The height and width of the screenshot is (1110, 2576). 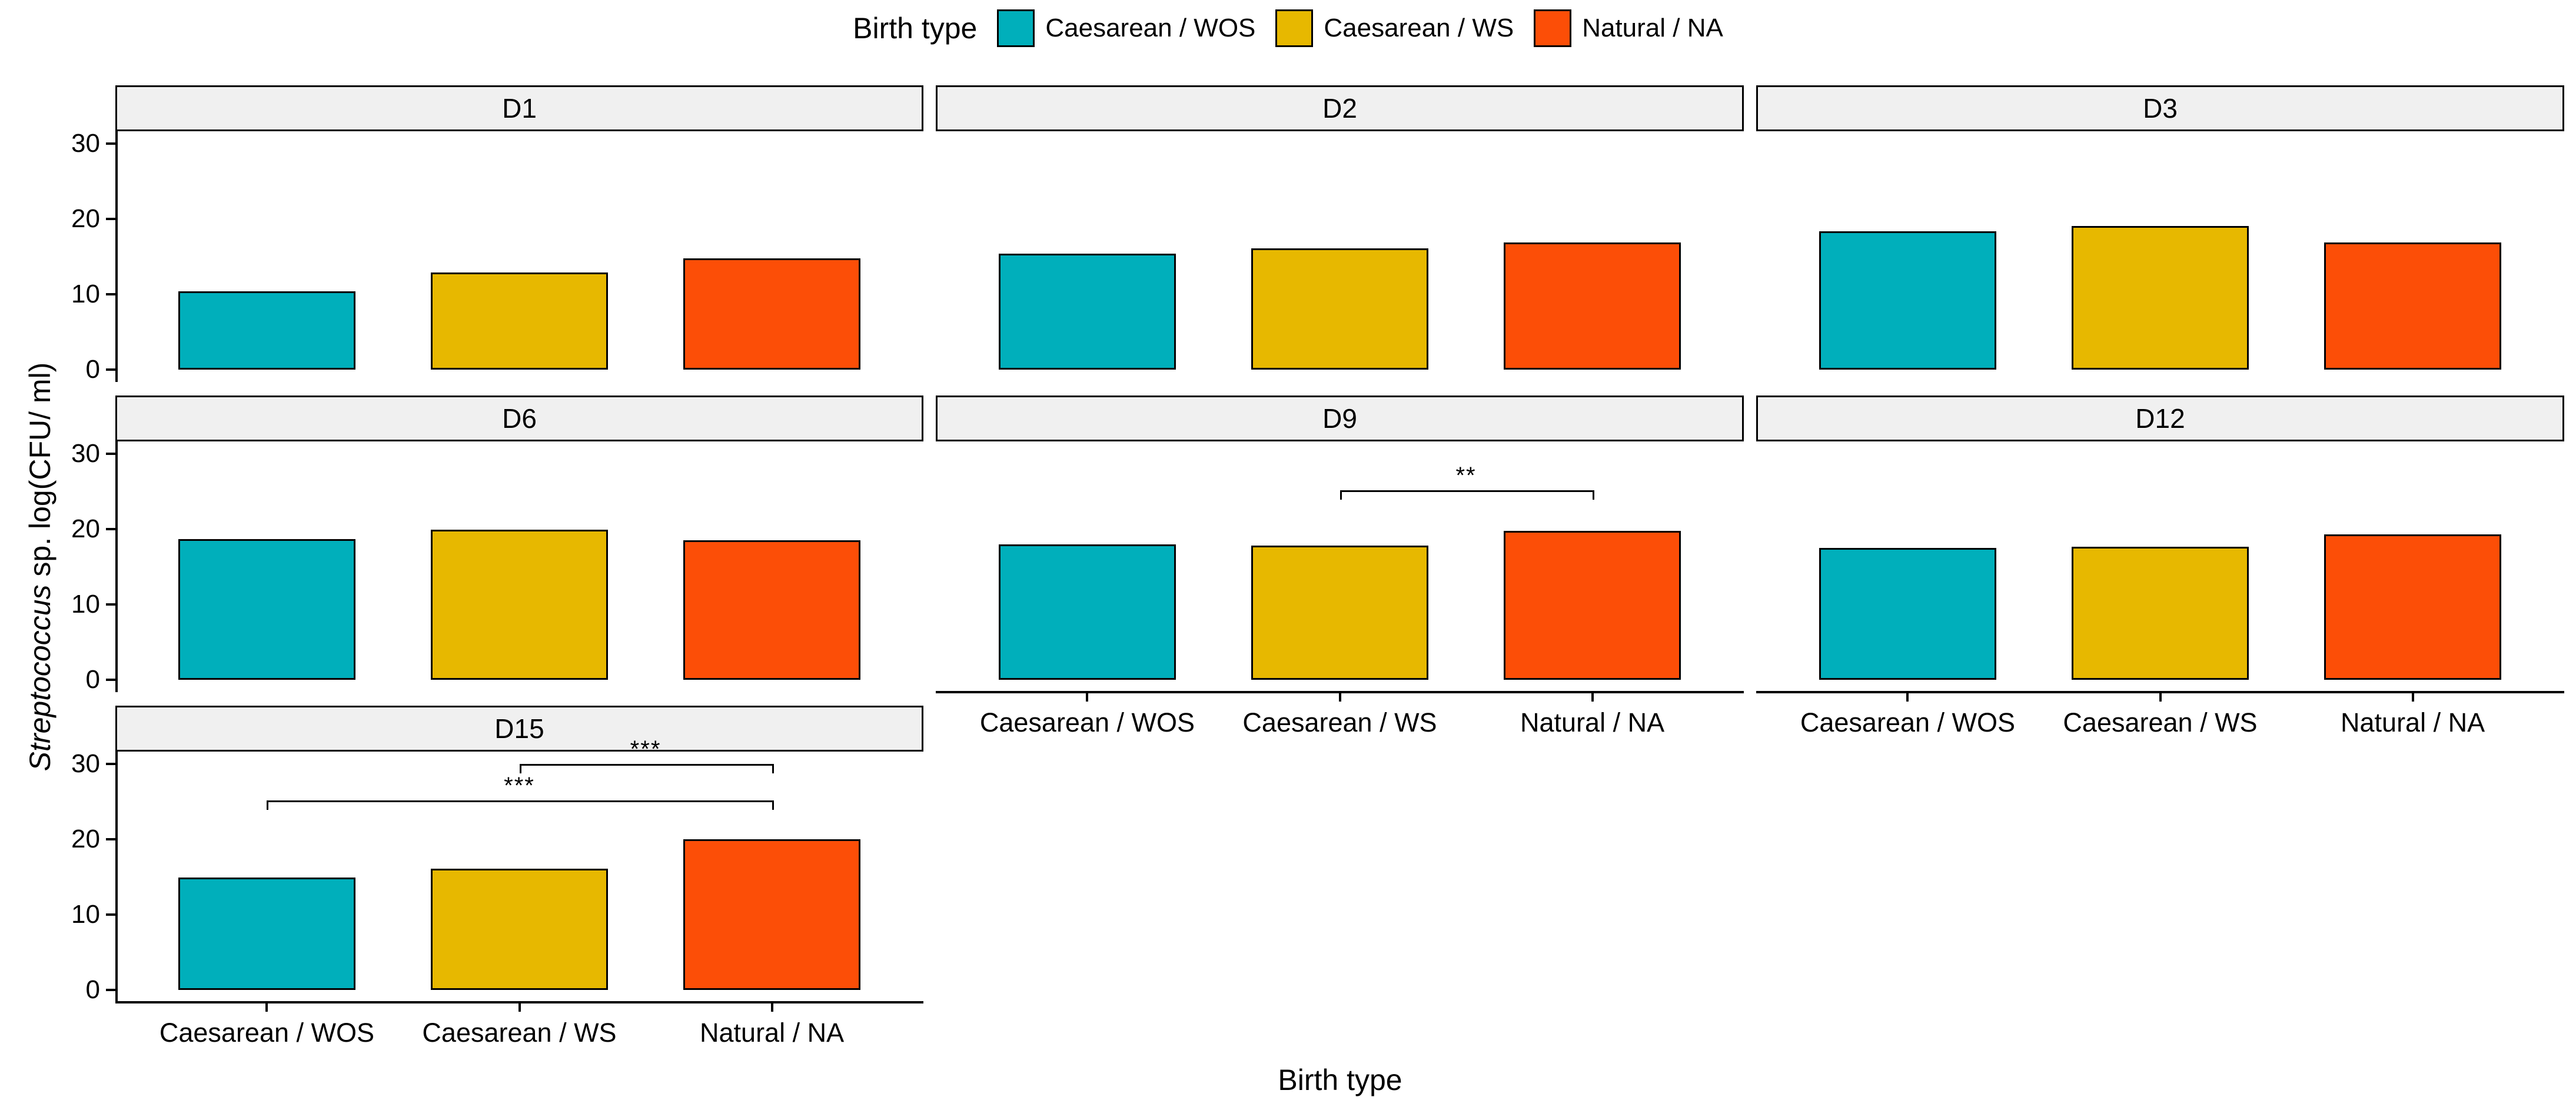 I want to click on y-axis-line, so click(x=116, y=256).